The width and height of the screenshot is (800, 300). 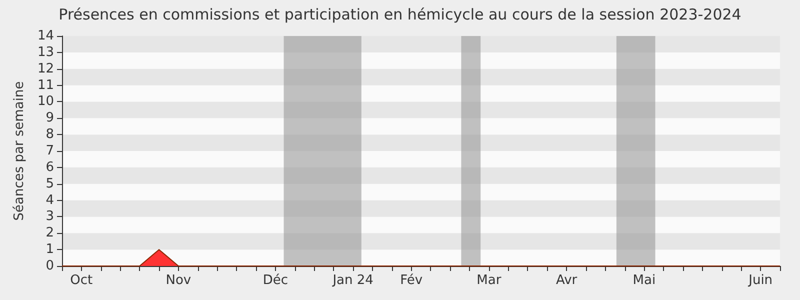 What do you see at coordinates (50, 184) in the screenshot?
I see `y-tick-label: 5` at bounding box center [50, 184].